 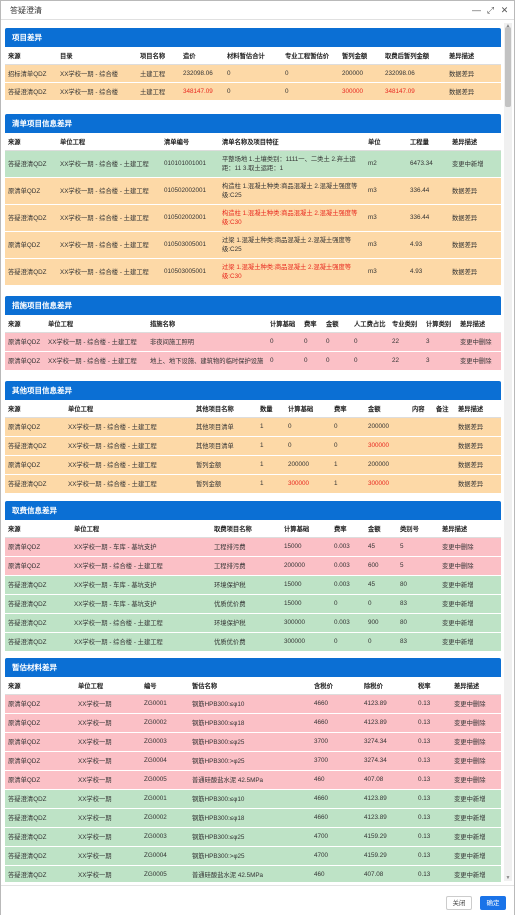 What do you see at coordinates (306, 585) in the screenshot?
I see `table-cell: 15000` at bounding box center [306, 585].